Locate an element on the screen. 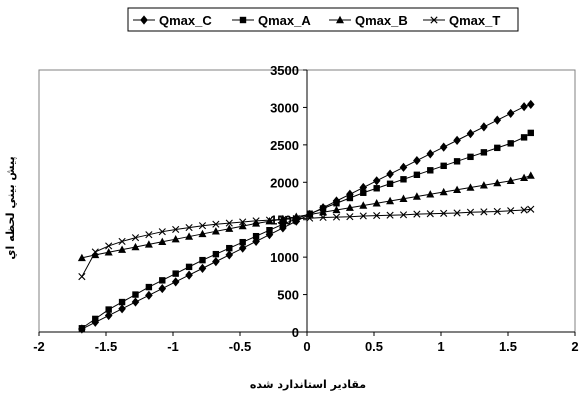 This screenshot has width=583, height=394. legend-label: Qmax_C is located at coordinates (185, 20).